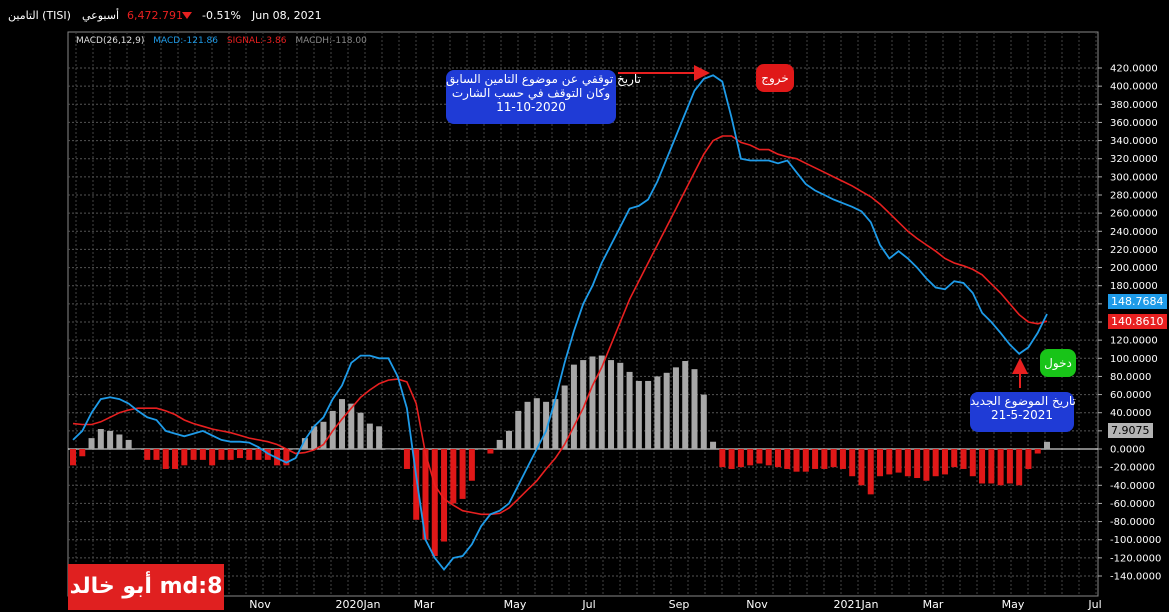 Image resolution: width=1169 pixels, height=612 pixels. I want to click on y-tick-label: -120.0000, so click(1135, 558).